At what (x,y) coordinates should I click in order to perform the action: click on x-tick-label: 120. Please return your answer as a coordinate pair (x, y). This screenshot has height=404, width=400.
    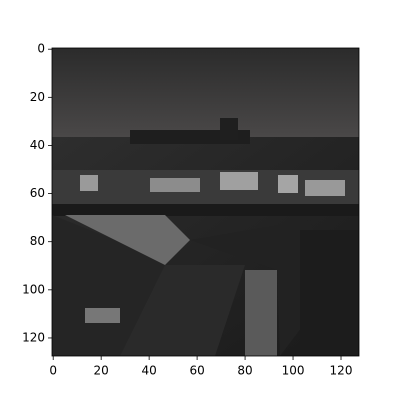
    Looking at the image, I should click on (341, 371).